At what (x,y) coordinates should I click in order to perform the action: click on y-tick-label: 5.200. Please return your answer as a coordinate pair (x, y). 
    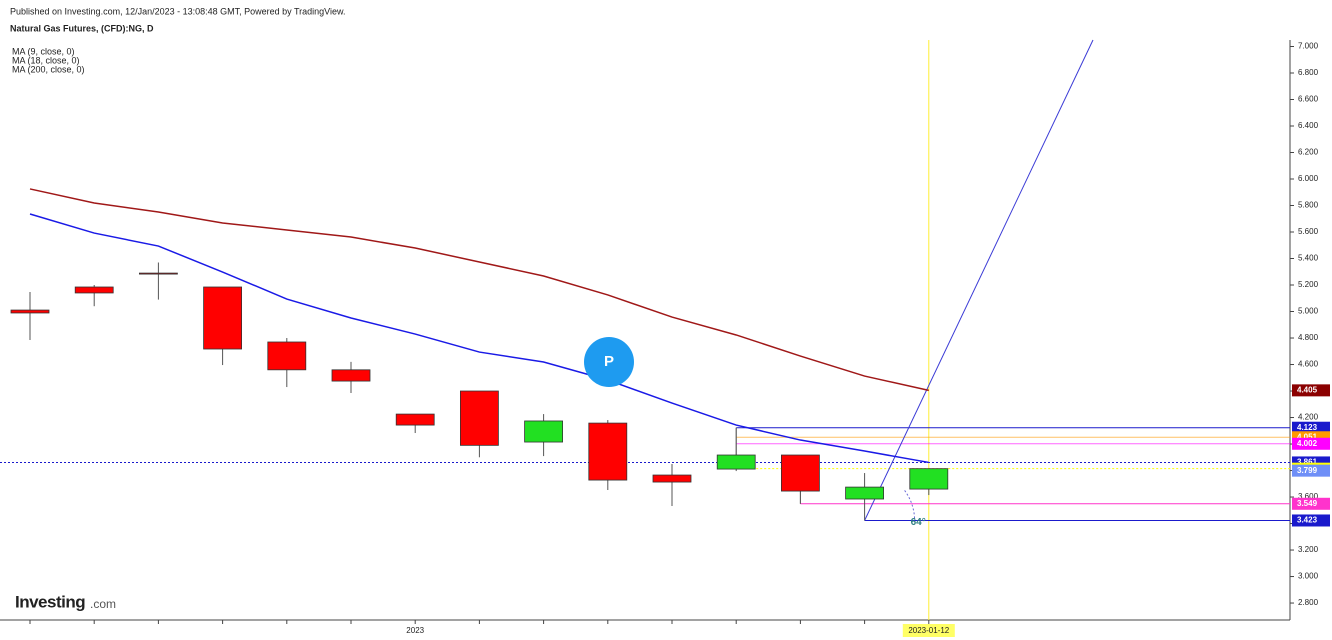
    Looking at the image, I should click on (1308, 284).